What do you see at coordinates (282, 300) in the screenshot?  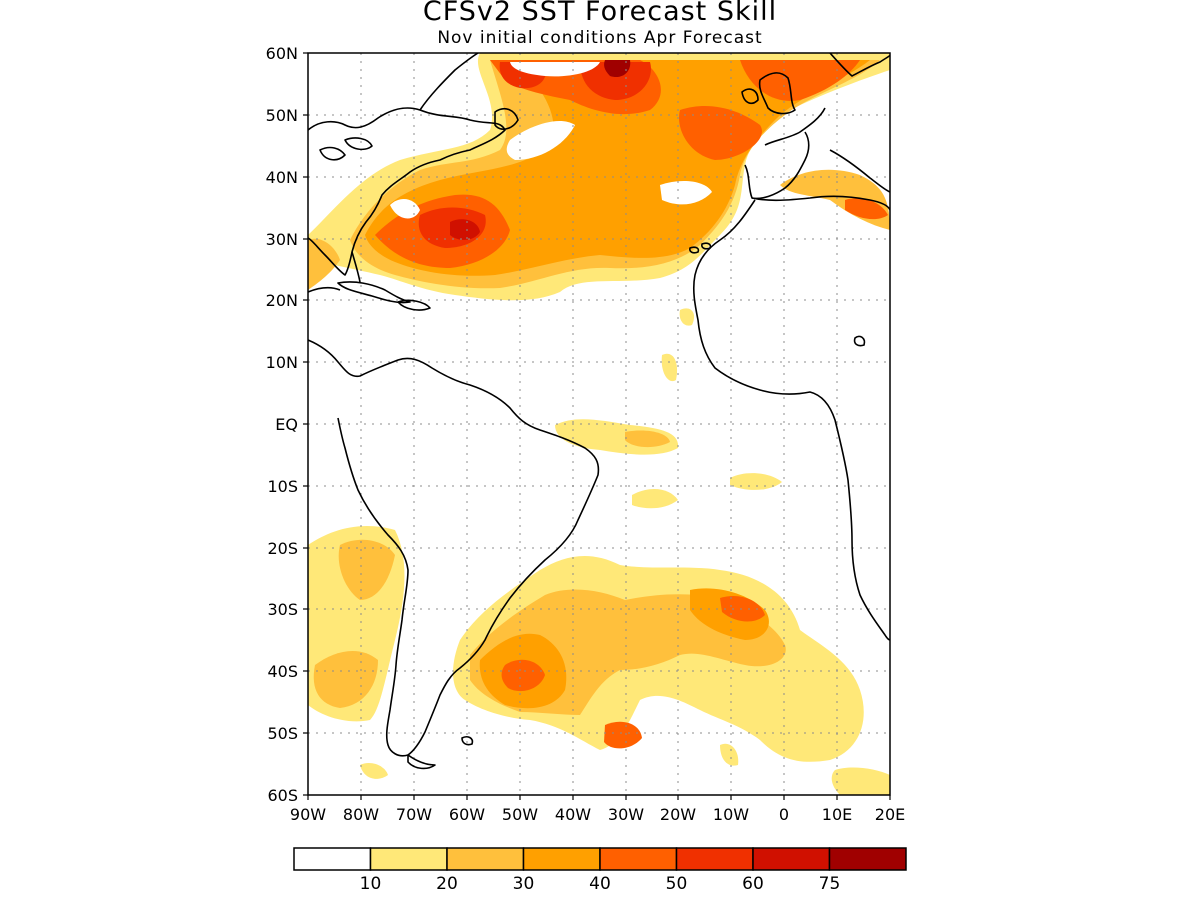 I see `lat-label: 20N` at bounding box center [282, 300].